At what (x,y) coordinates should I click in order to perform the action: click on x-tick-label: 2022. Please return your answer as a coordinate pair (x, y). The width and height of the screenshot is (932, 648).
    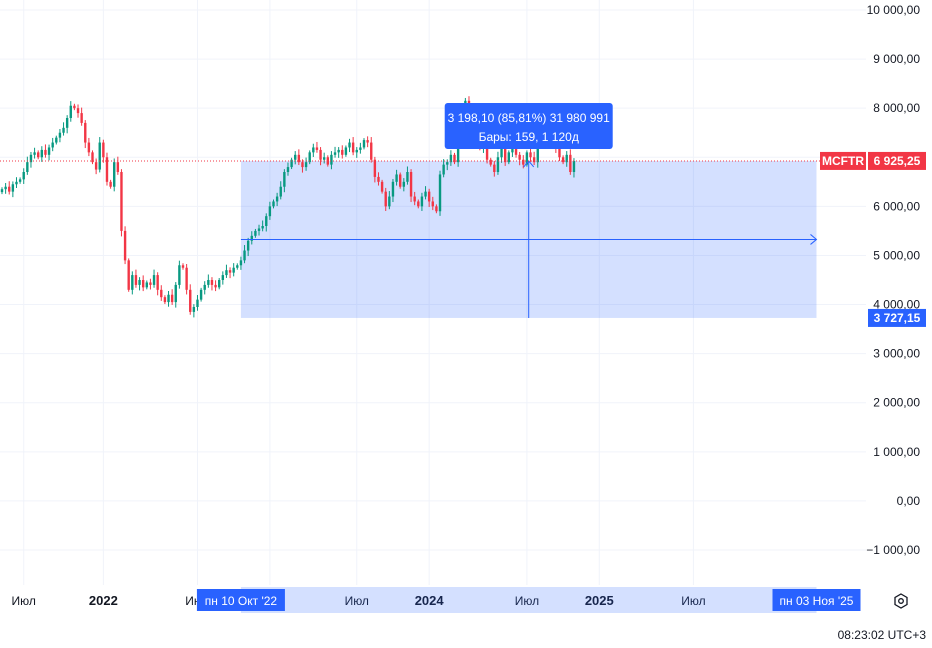
    Looking at the image, I should click on (103, 600).